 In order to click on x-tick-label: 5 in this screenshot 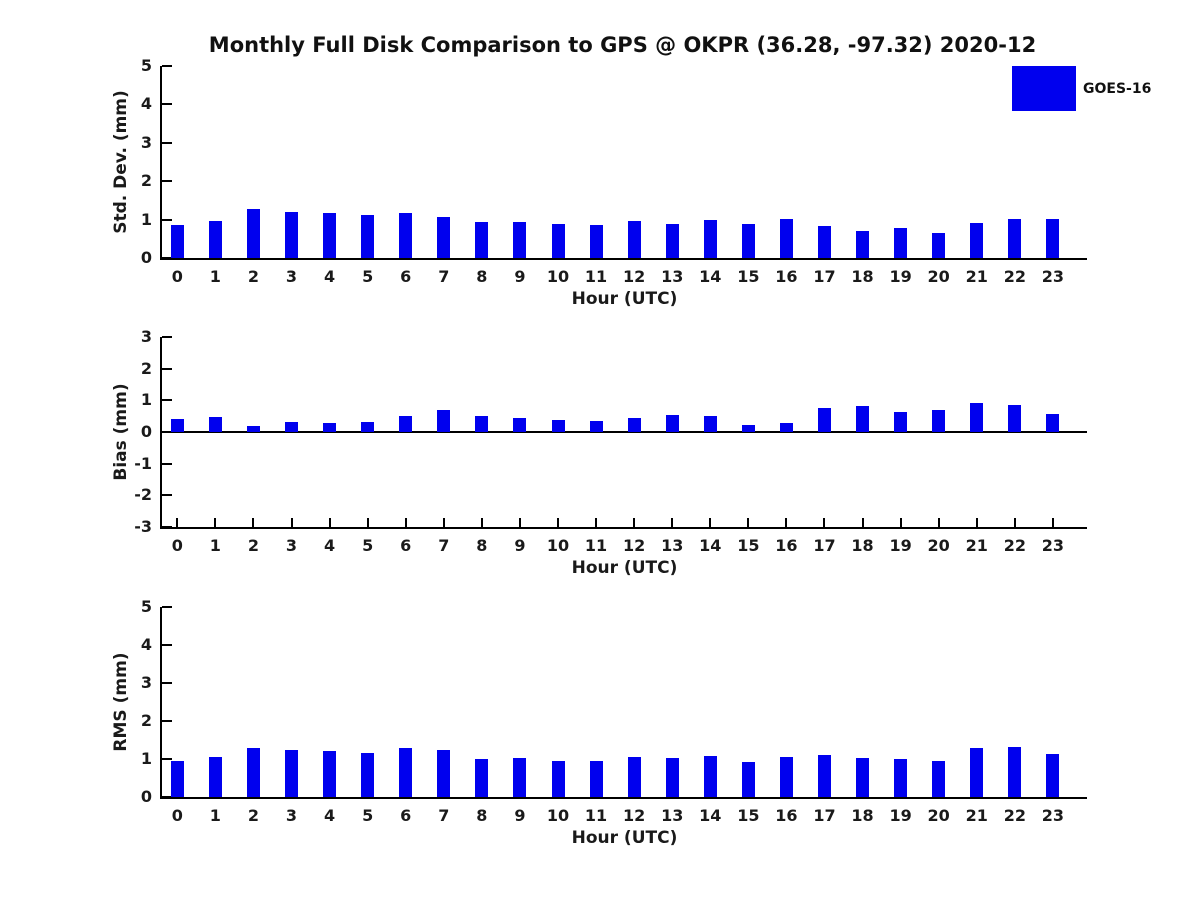, I will do `click(368, 276)`.